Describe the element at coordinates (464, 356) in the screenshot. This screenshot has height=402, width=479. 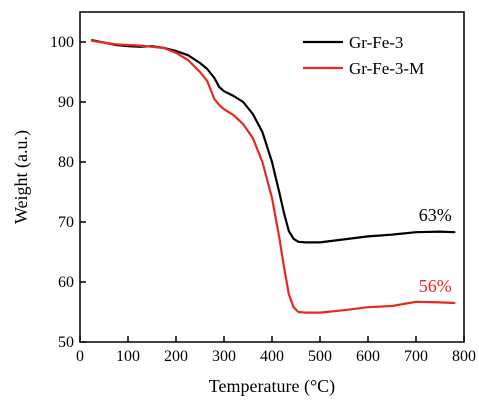
I see `x-tick-label: 800` at that location.